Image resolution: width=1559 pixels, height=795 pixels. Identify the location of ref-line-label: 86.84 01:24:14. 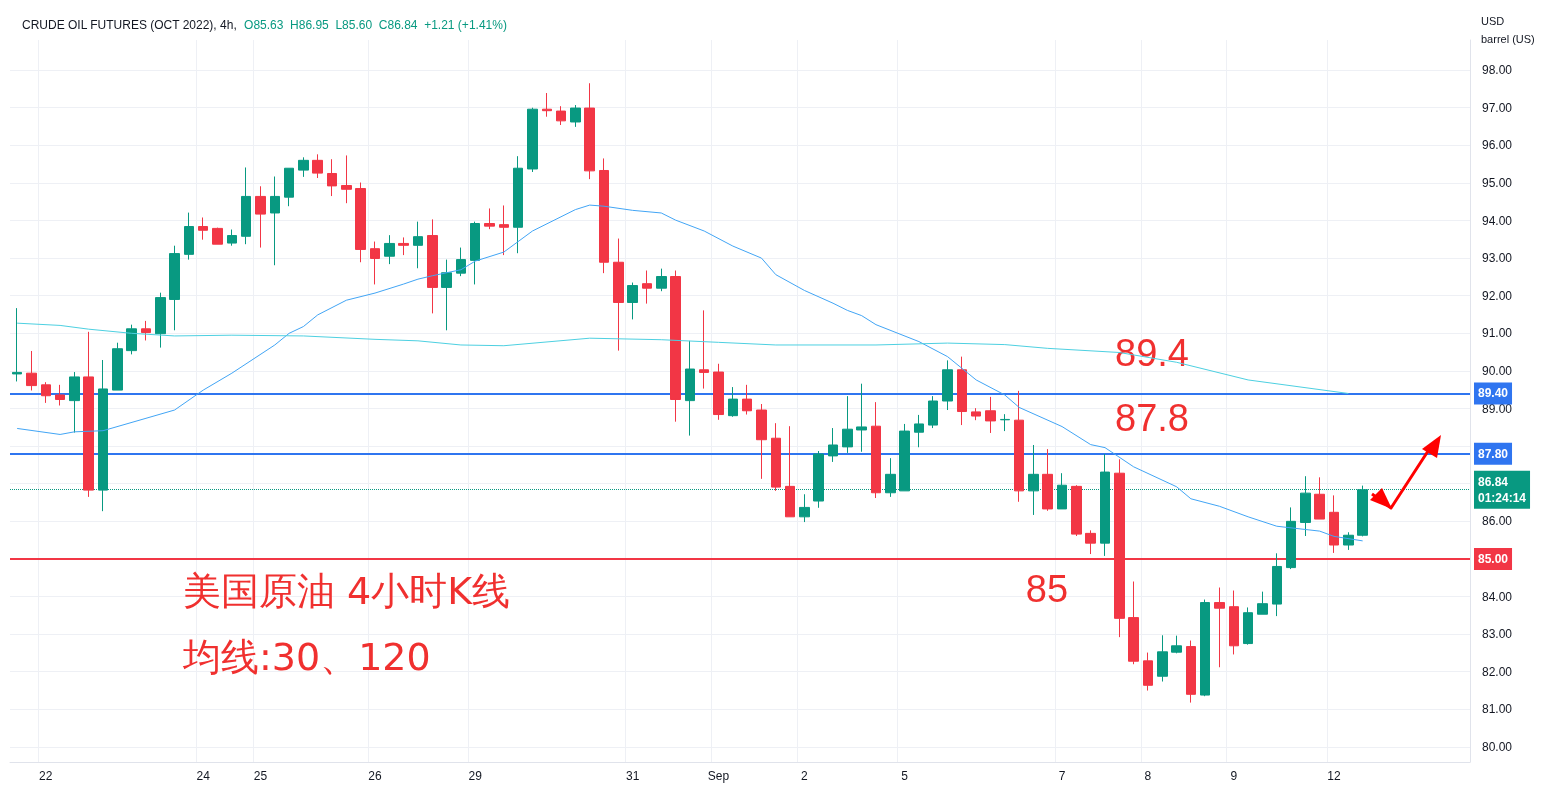
(1502, 489).